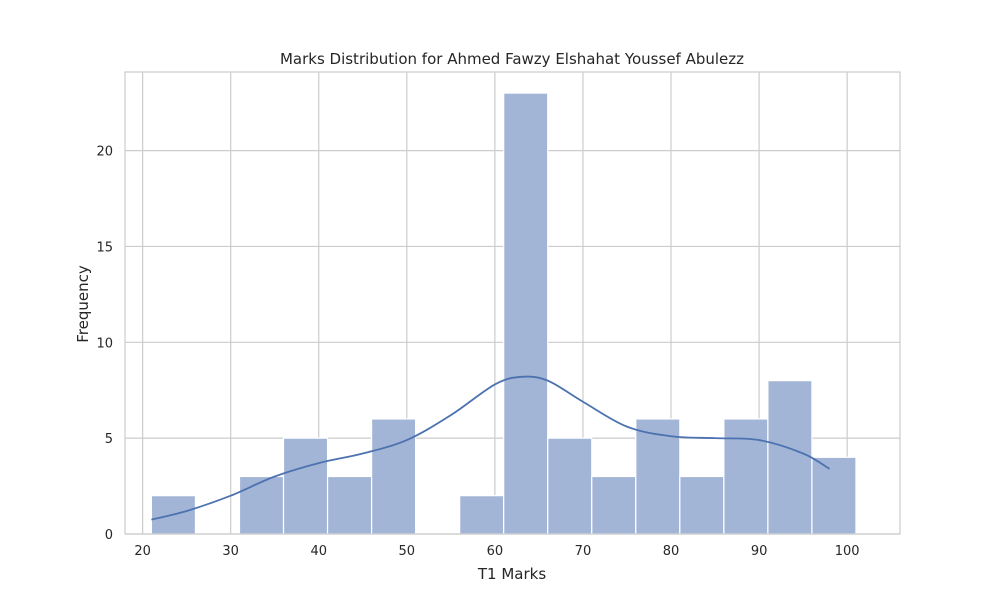  What do you see at coordinates (671, 551) in the screenshot?
I see `x-tick-label: 80` at bounding box center [671, 551].